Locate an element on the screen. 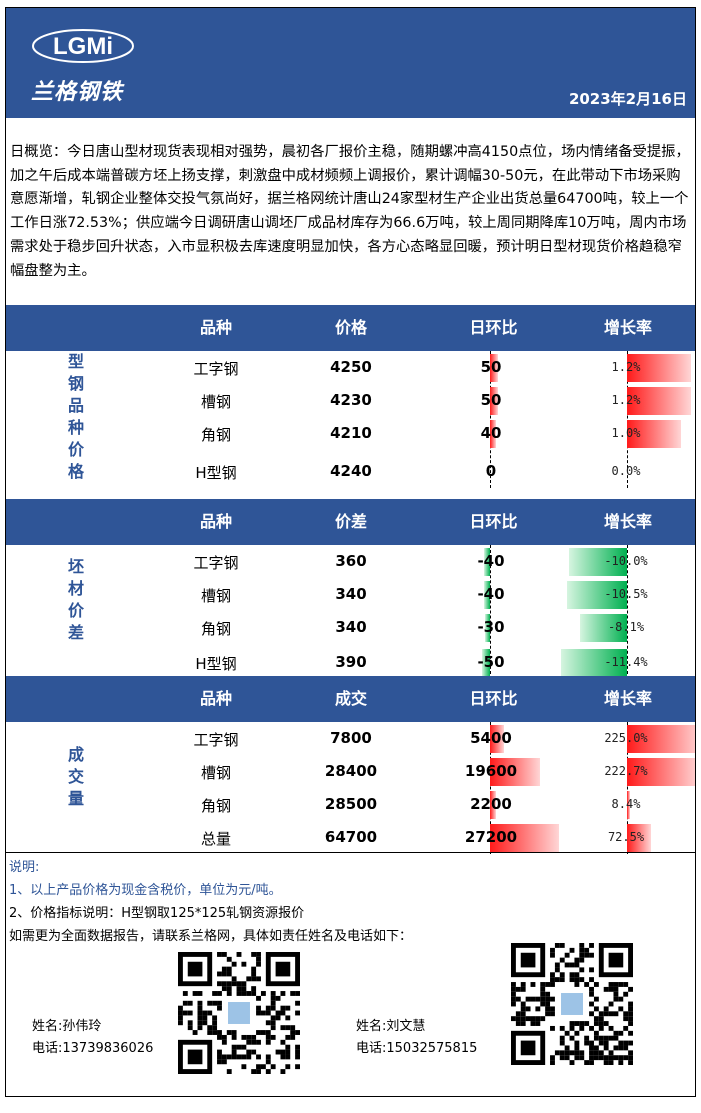  row-change: 5400 is located at coordinates (491, 738).